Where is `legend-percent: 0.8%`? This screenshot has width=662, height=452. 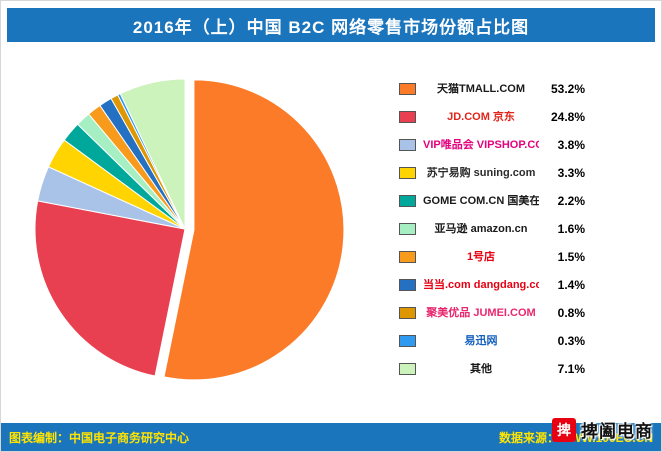
legend-percent: 0.8% is located at coordinates (571, 313).